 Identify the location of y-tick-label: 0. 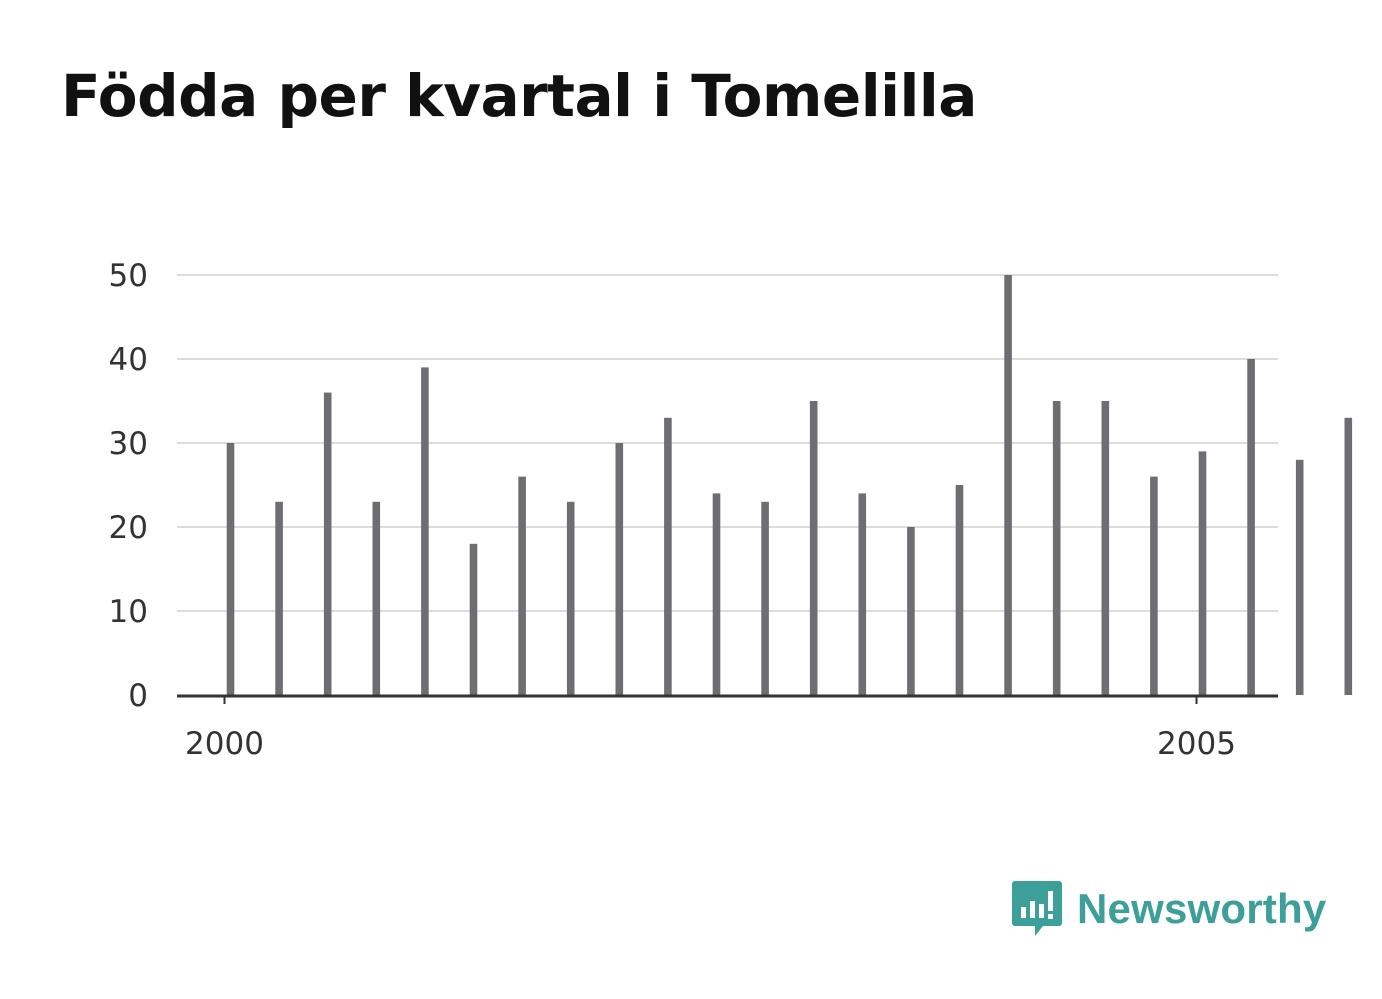
(138, 696).